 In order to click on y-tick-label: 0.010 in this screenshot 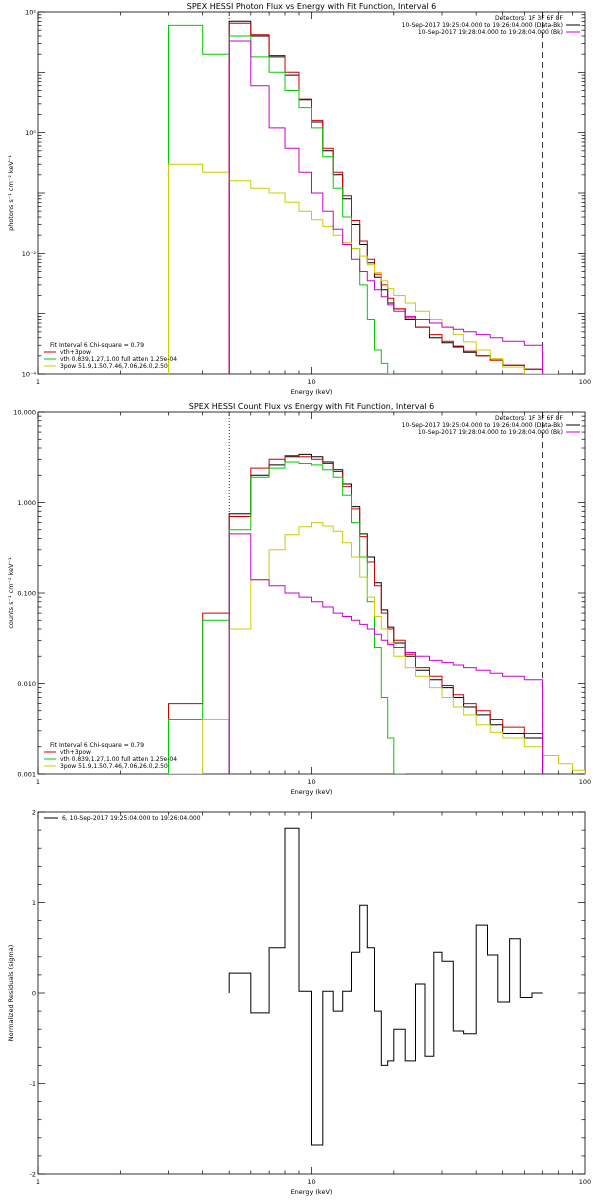, I will do `click(26, 684)`.